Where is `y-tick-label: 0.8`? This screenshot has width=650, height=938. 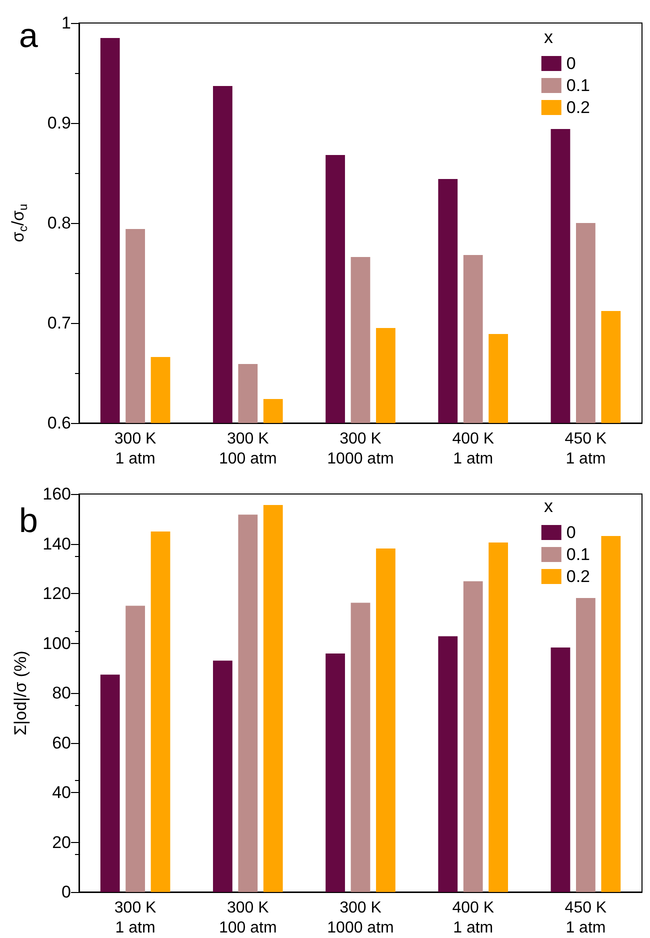
y-tick-label: 0.8 is located at coordinates (59, 223).